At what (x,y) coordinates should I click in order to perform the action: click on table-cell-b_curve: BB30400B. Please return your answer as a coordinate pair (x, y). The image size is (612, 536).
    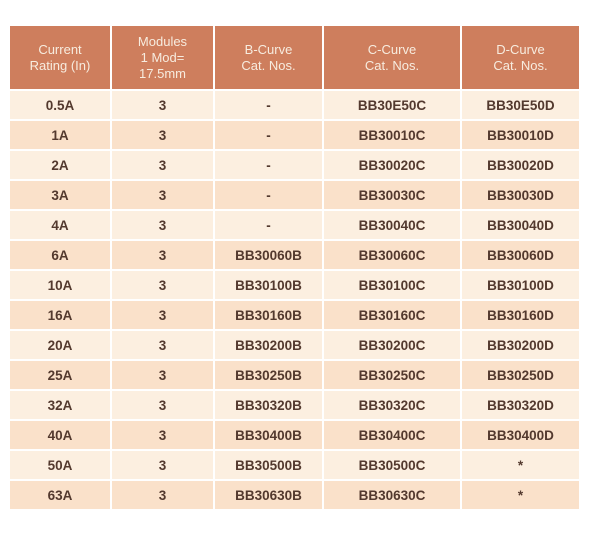
    Looking at the image, I should click on (268, 435).